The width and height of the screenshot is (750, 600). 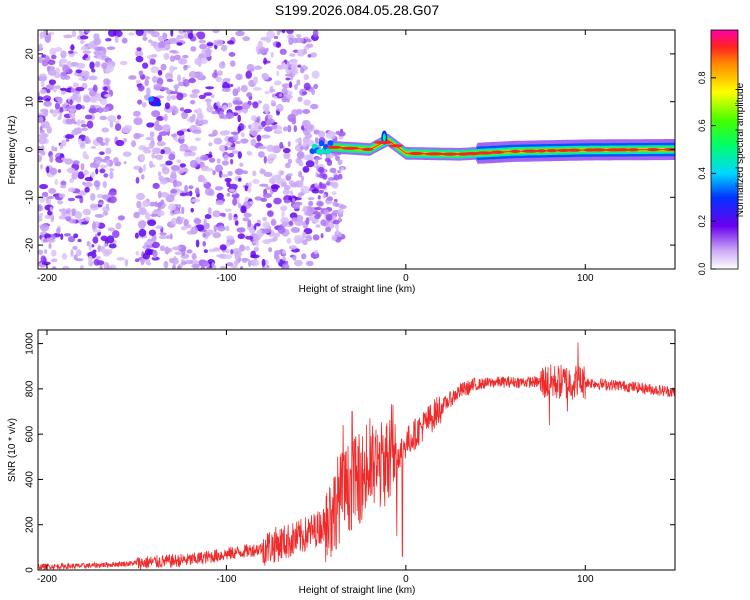 I want to click on snr-ylabel: SNR (10 * v/v), so click(x=12, y=450).